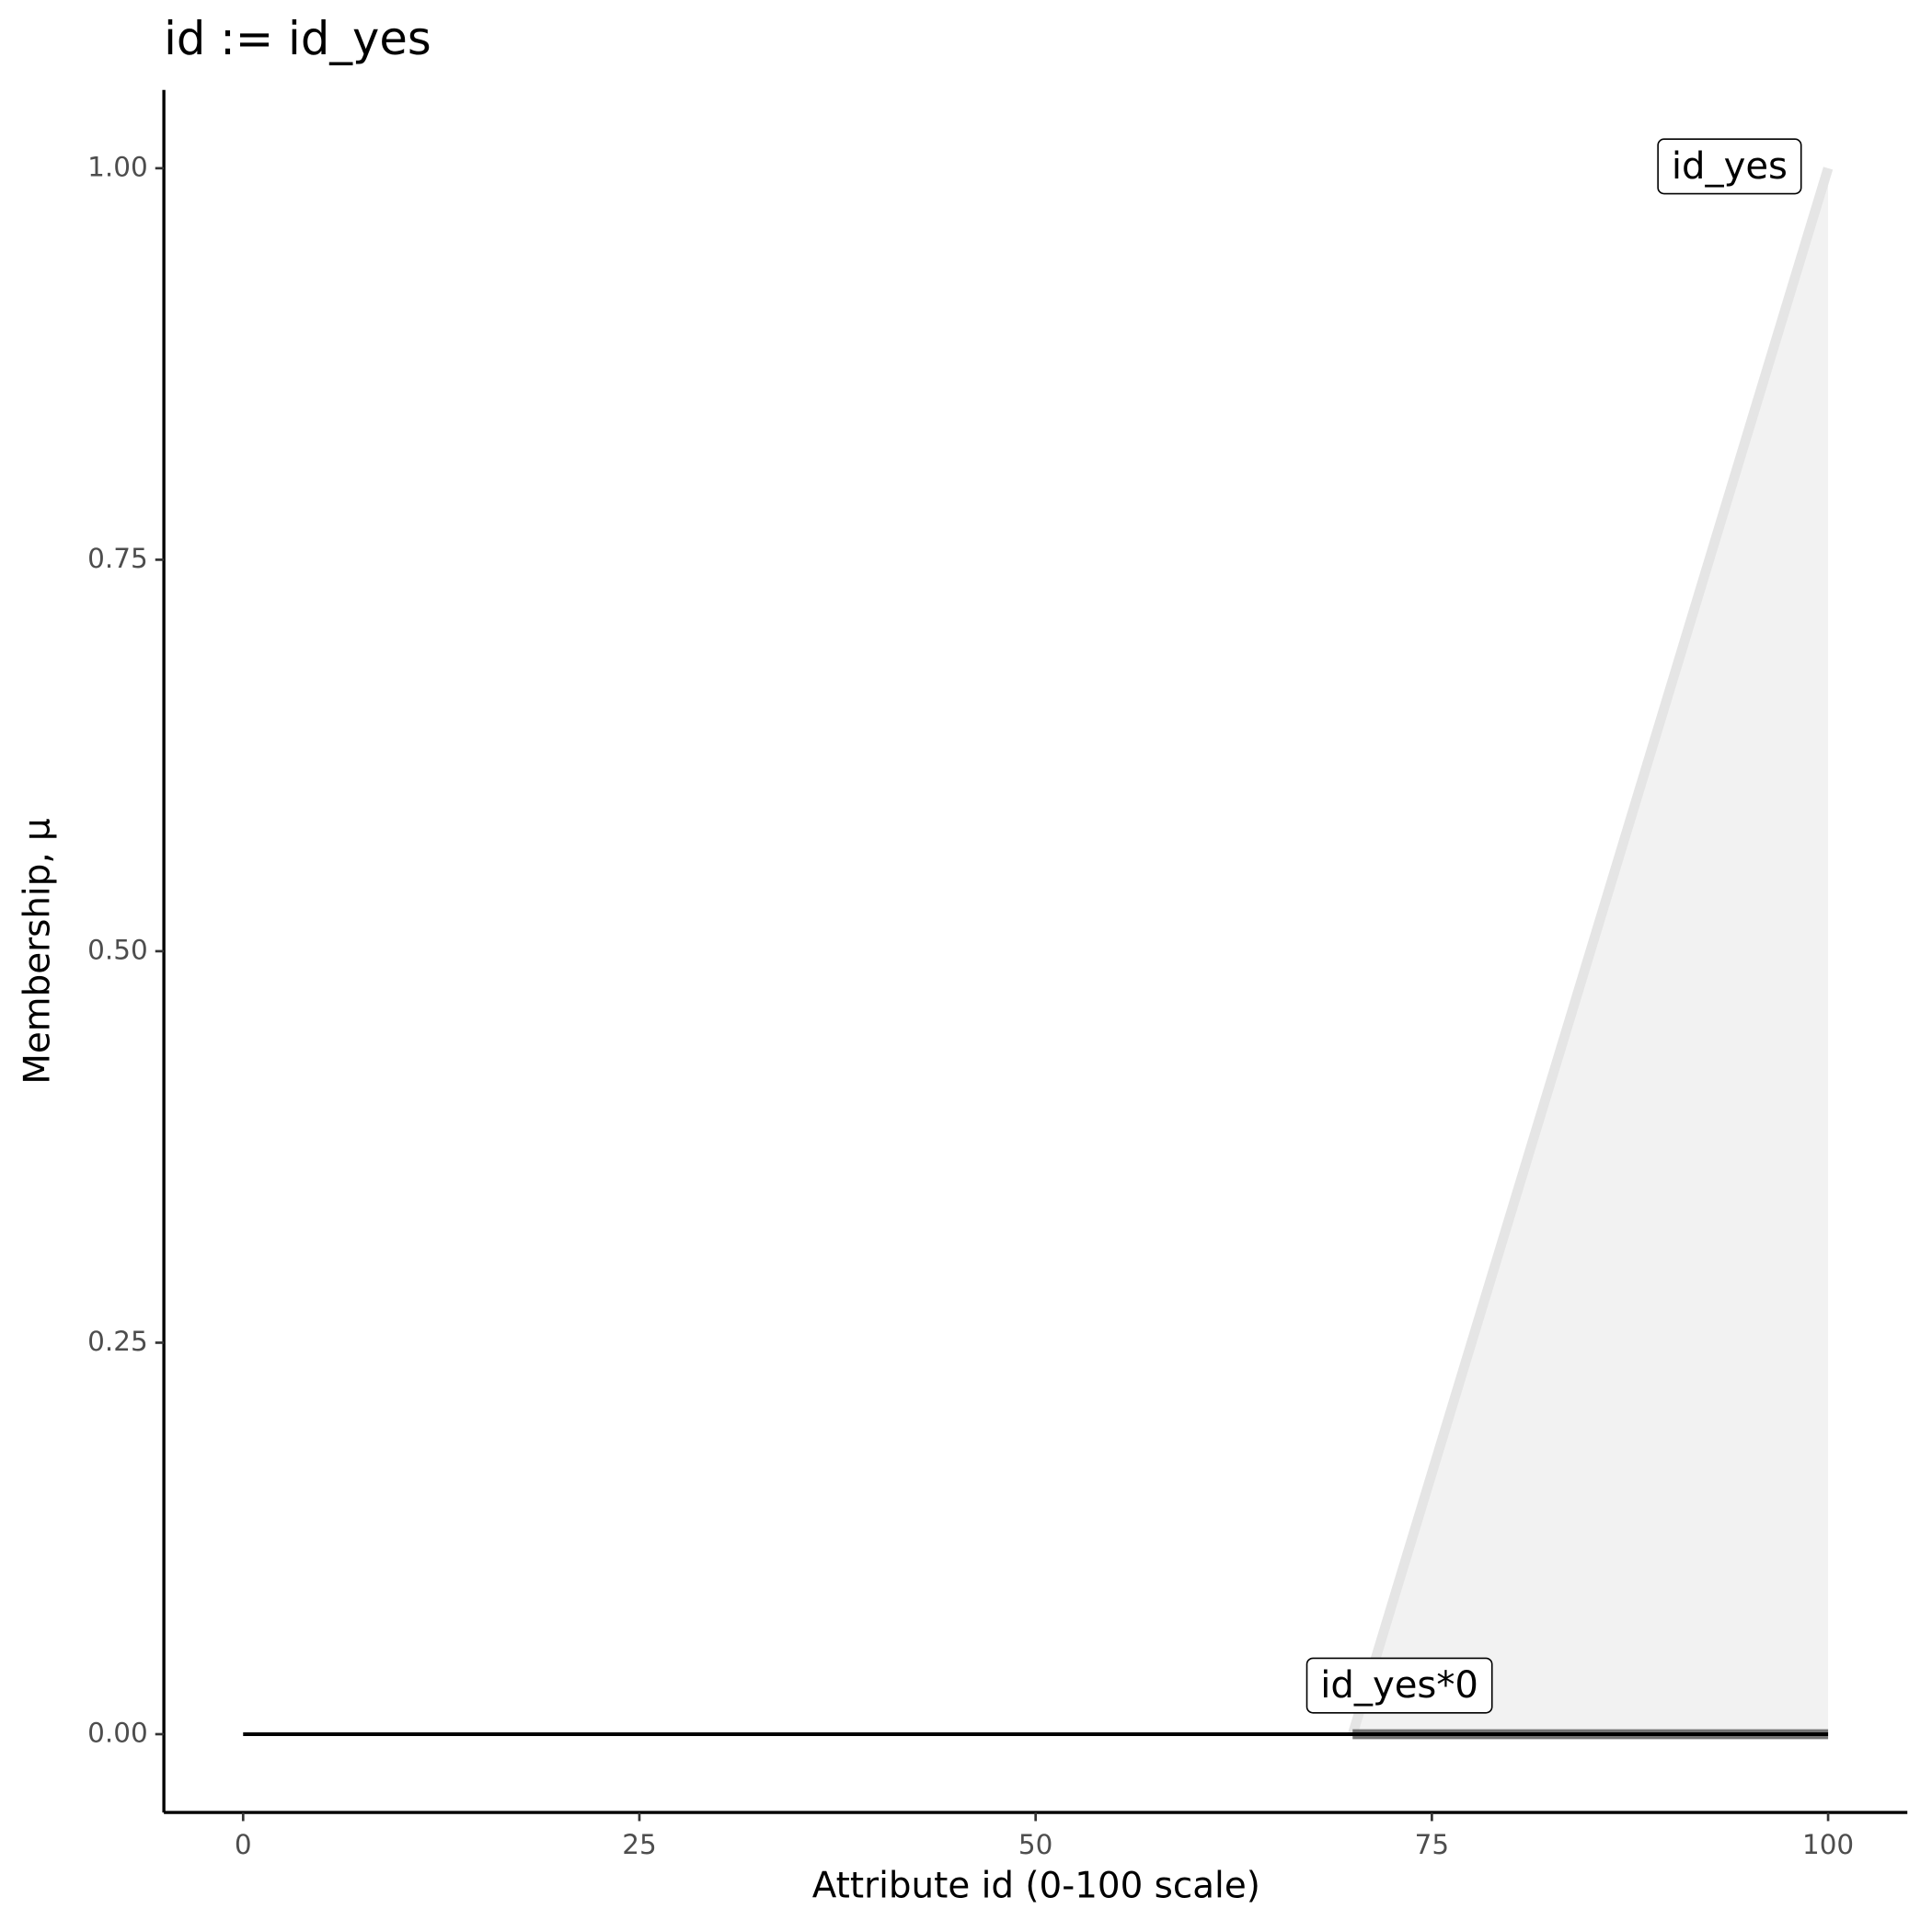 The width and height of the screenshot is (1932, 1932). Describe the element at coordinates (1432, 1844) in the screenshot. I see `x-tick-label: 75` at that location.